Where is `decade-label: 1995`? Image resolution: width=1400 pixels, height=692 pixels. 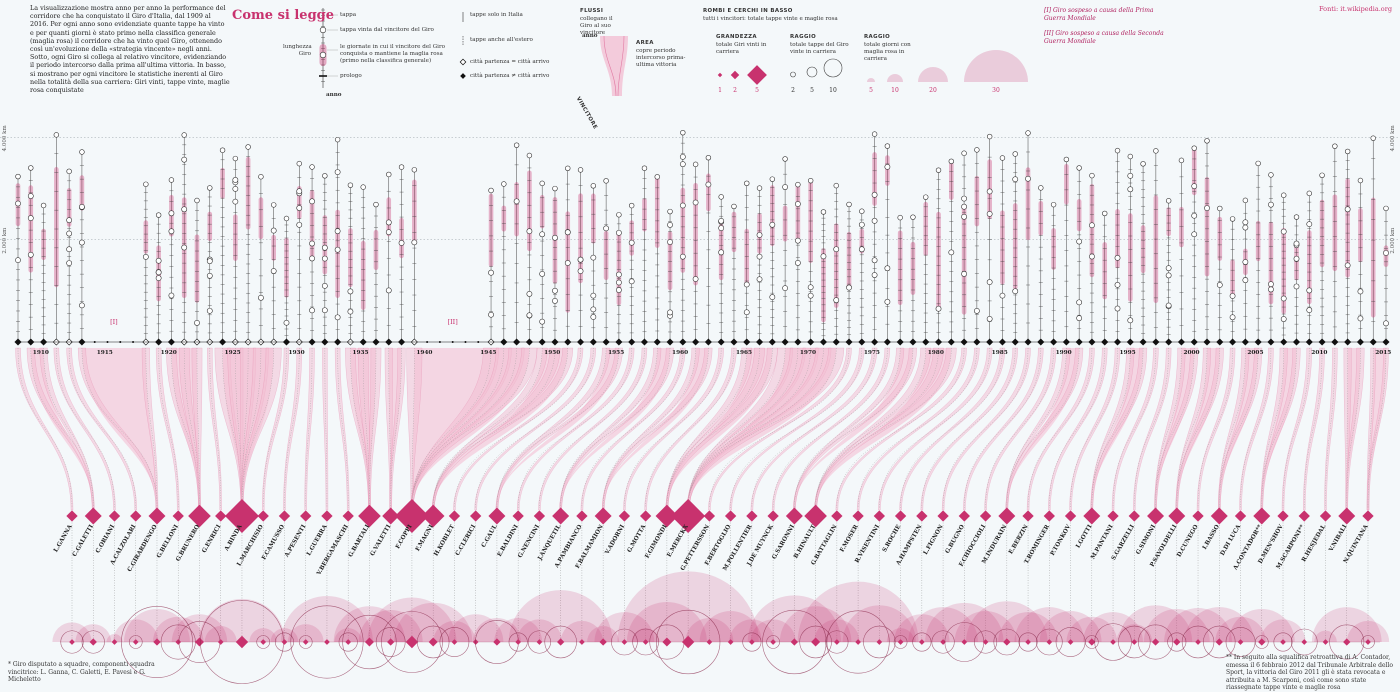 decade-label: 1995 is located at coordinates (1128, 353).